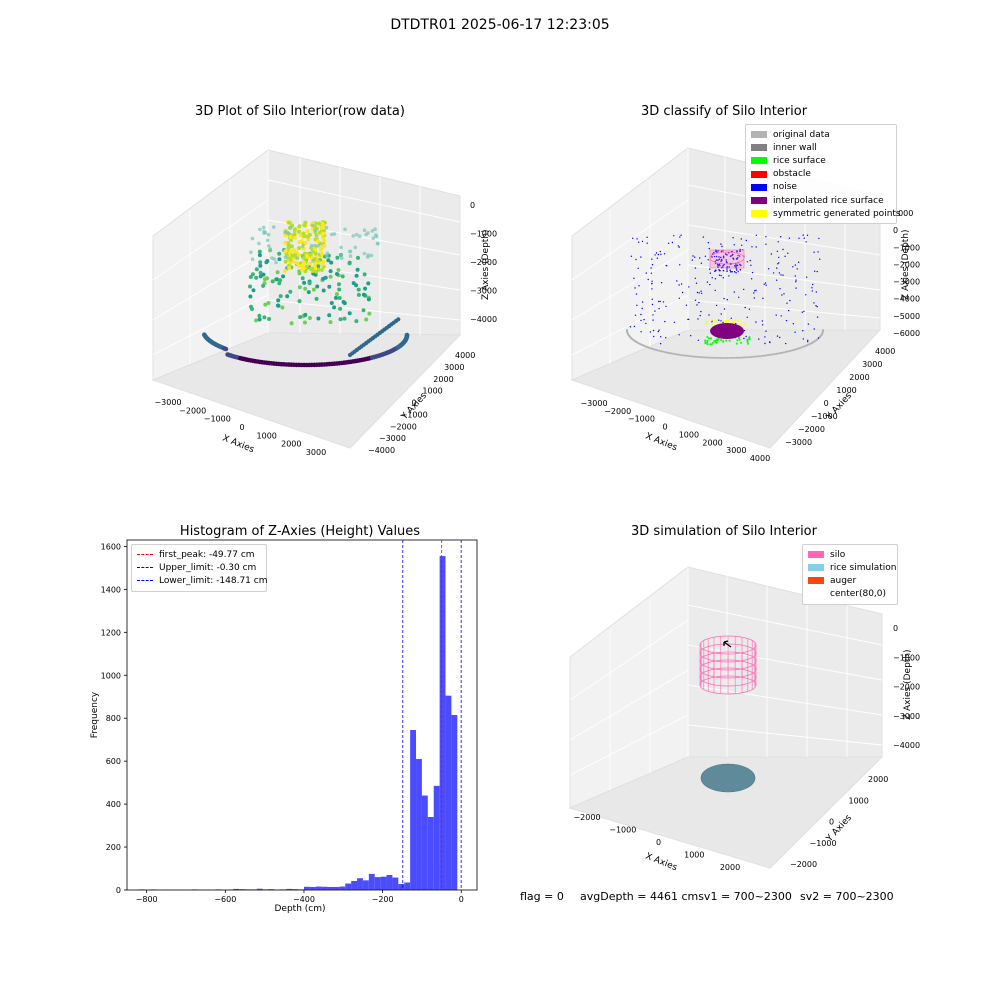 Image resolution: width=1000 pixels, height=1000 pixels. I want to click on legend-item: interpolated rice surface, so click(821, 200).